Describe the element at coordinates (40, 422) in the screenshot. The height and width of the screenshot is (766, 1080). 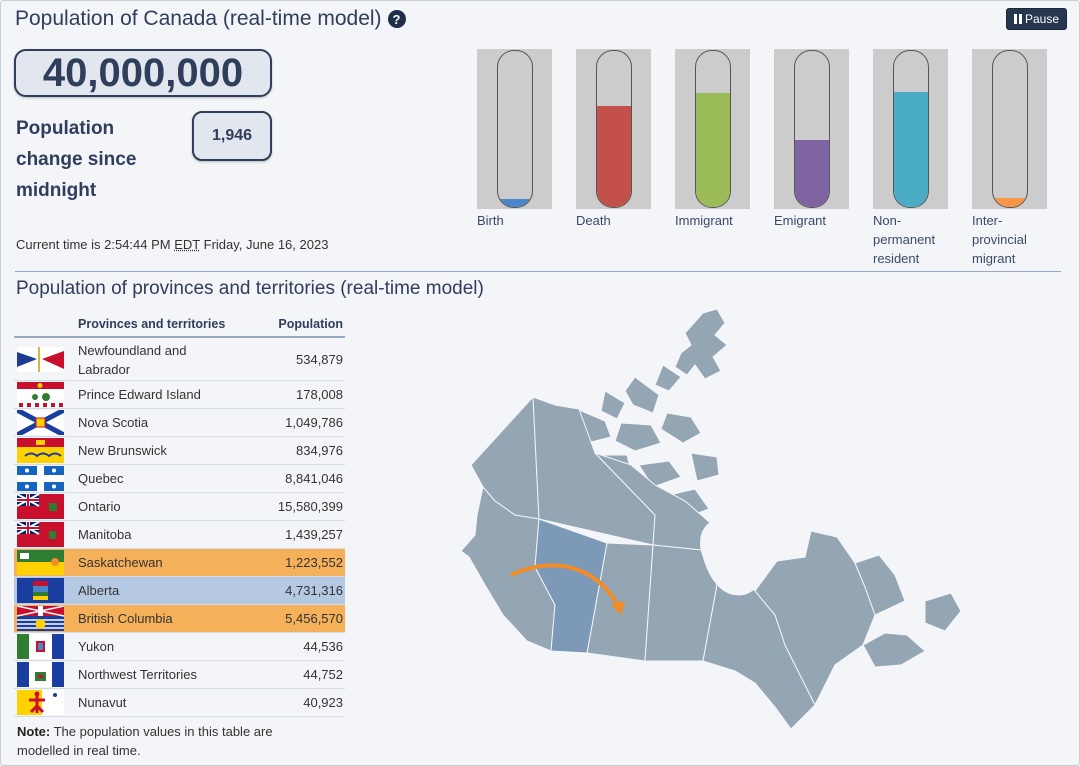
I see `ns-flag-icon` at that location.